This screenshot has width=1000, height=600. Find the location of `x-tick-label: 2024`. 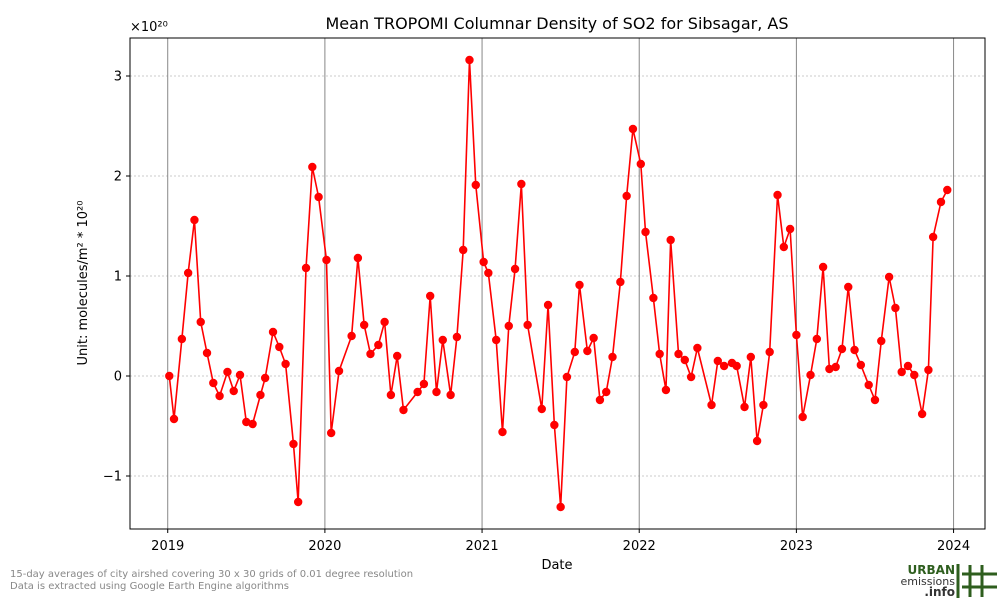

x-tick-label: 2024 is located at coordinates (953, 546).